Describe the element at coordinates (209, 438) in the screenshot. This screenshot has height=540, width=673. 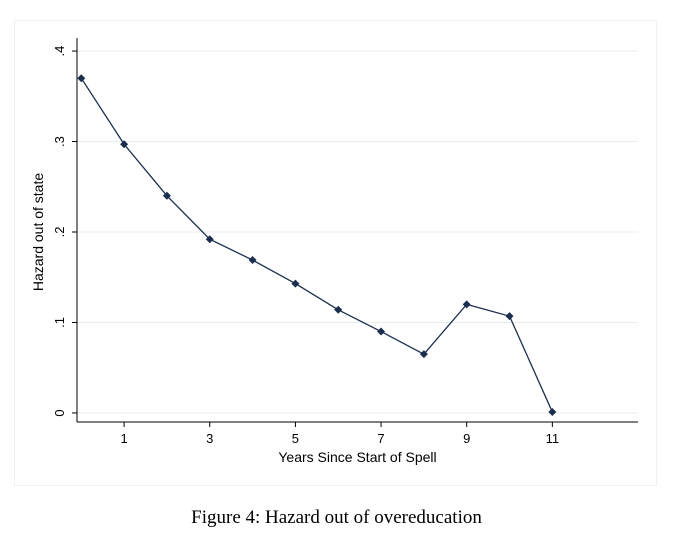
I see `x-tick-label-1: 3` at that location.